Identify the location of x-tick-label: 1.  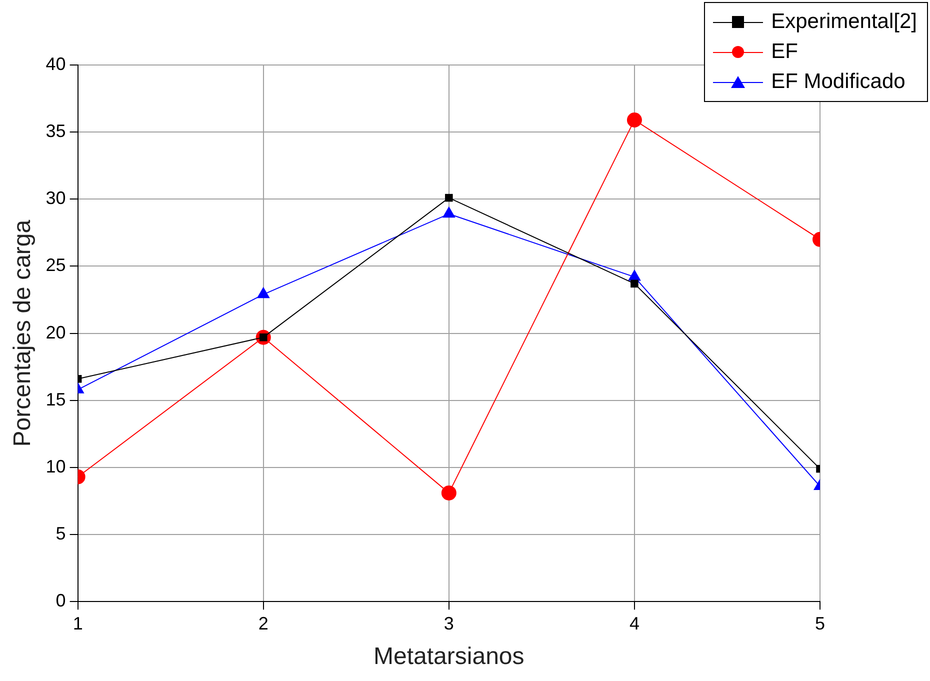
(77, 623).